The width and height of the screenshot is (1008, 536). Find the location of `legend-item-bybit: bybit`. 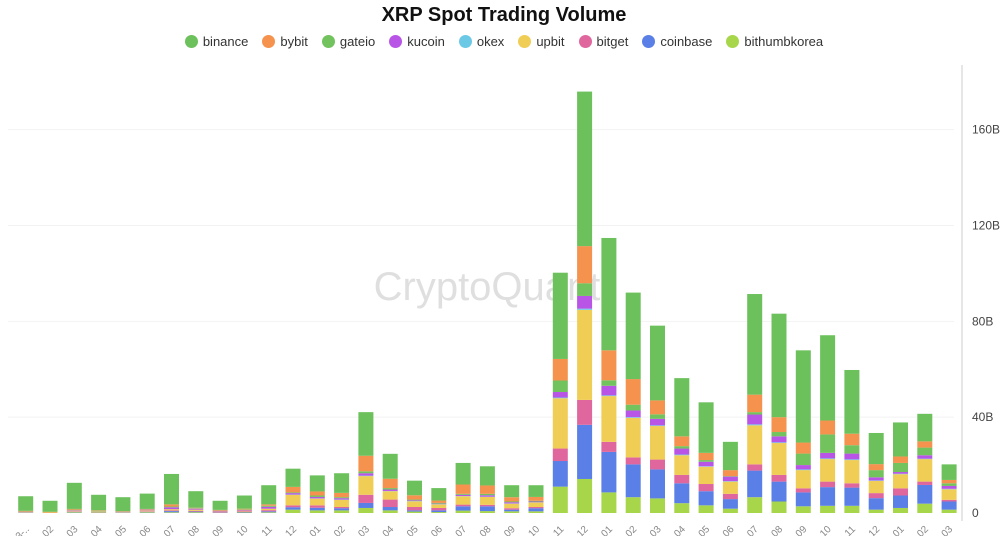

legend-item-bybit: bybit is located at coordinates (285, 41).